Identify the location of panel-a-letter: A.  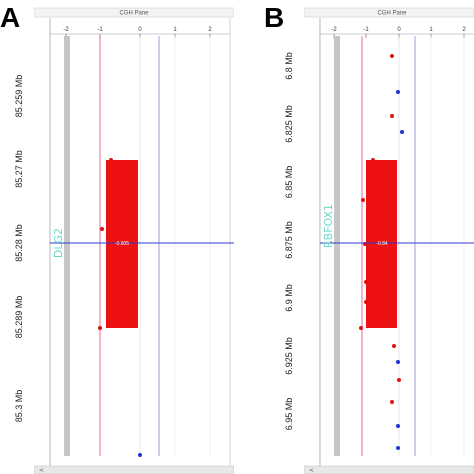
(10, 17).